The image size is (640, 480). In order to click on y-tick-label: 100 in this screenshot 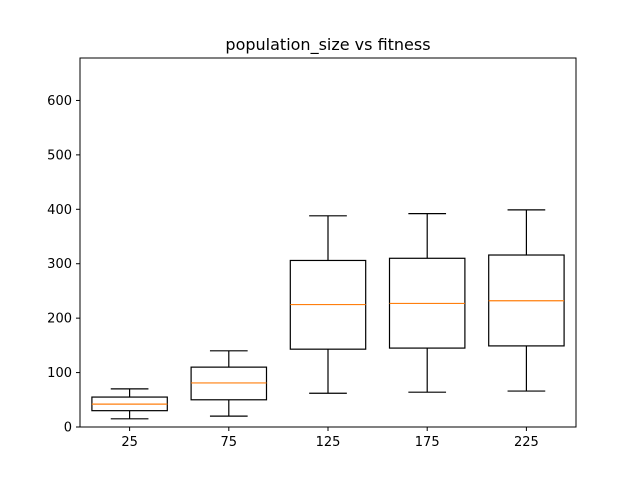, I will do `click(59, 373)`.